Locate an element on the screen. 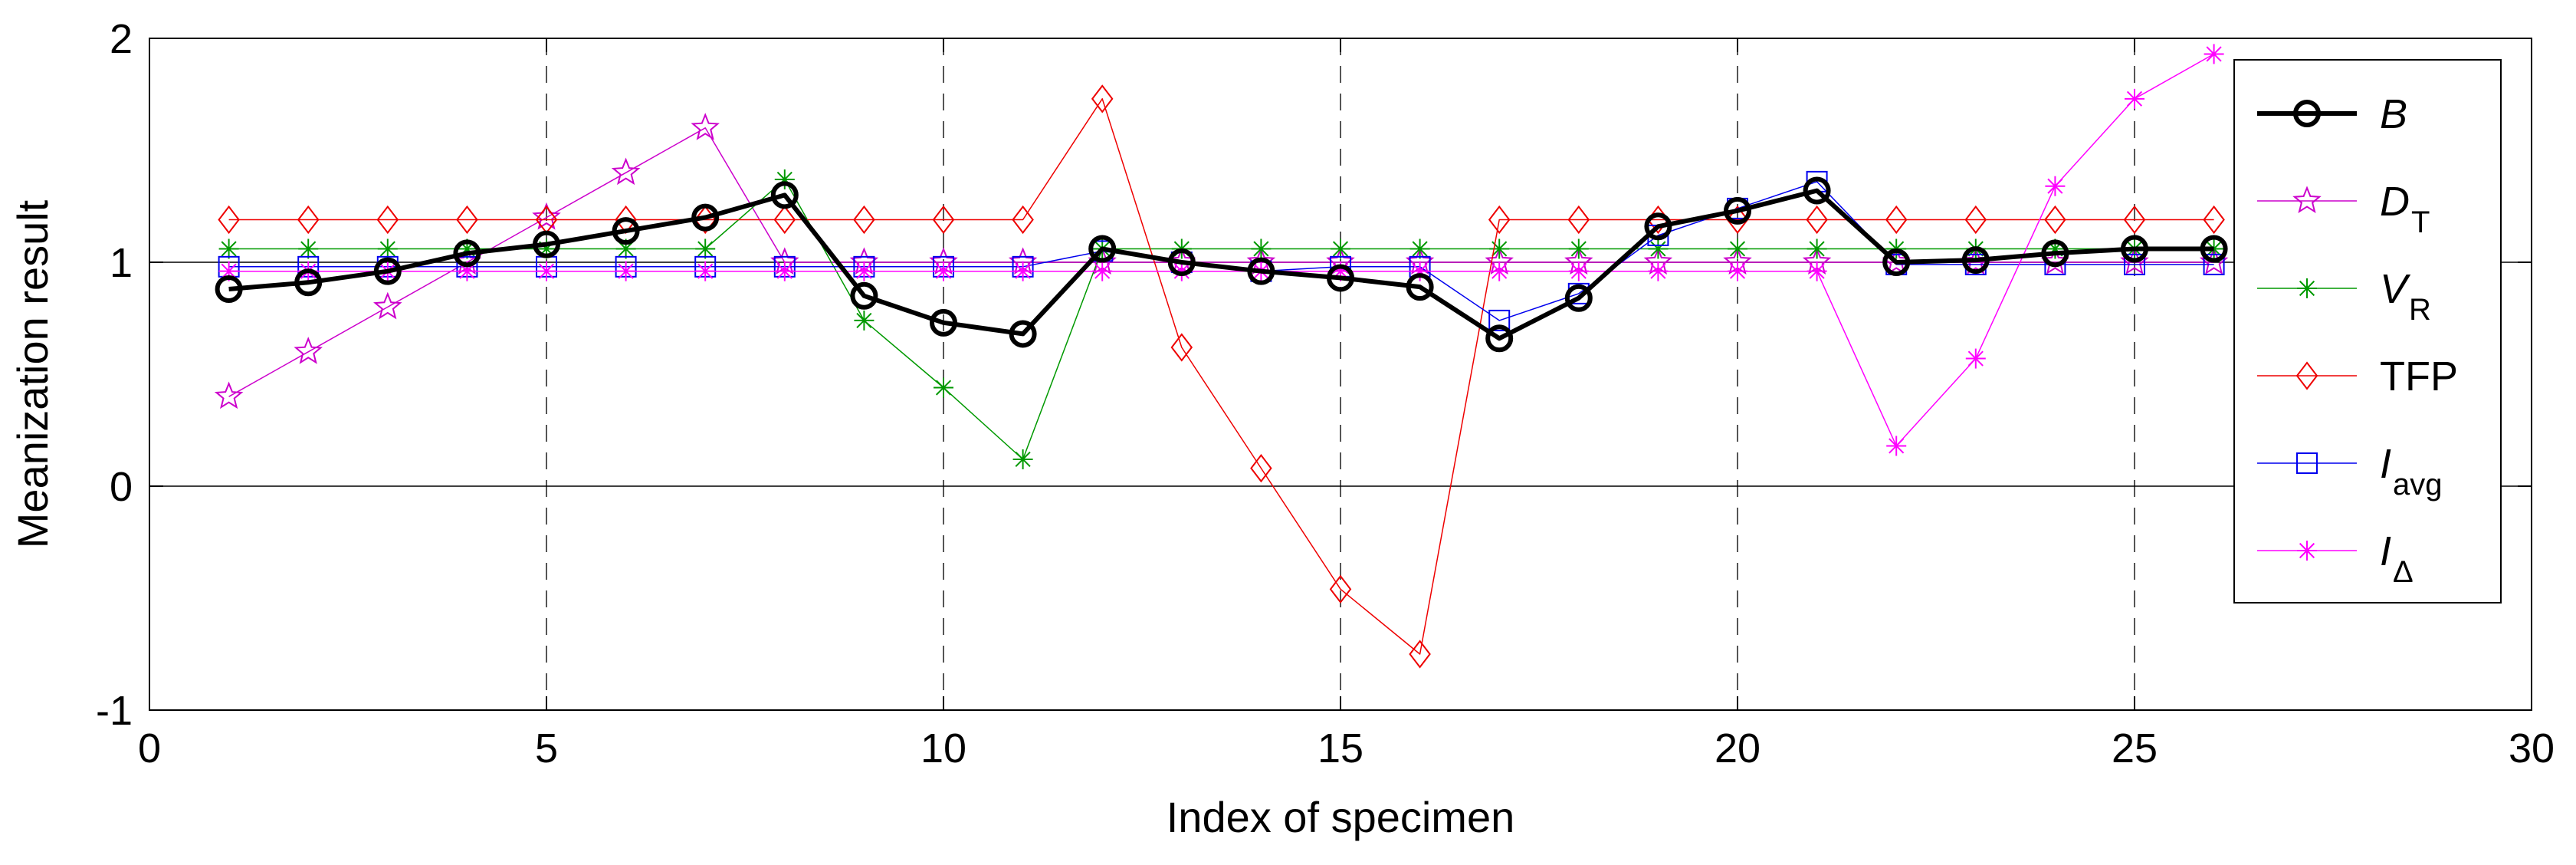 The width and height of the screenshot is (2576, 865). legend-entry-i: IΔ is located at coordinates (2335, 558).